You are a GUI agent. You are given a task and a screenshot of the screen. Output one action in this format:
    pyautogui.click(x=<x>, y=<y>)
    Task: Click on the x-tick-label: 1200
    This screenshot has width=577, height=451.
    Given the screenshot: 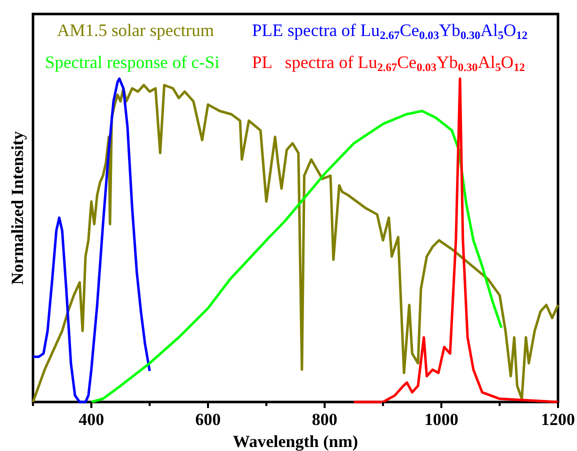 What is the action you would take?
    pyautogui.click(x=558, y=419)
    